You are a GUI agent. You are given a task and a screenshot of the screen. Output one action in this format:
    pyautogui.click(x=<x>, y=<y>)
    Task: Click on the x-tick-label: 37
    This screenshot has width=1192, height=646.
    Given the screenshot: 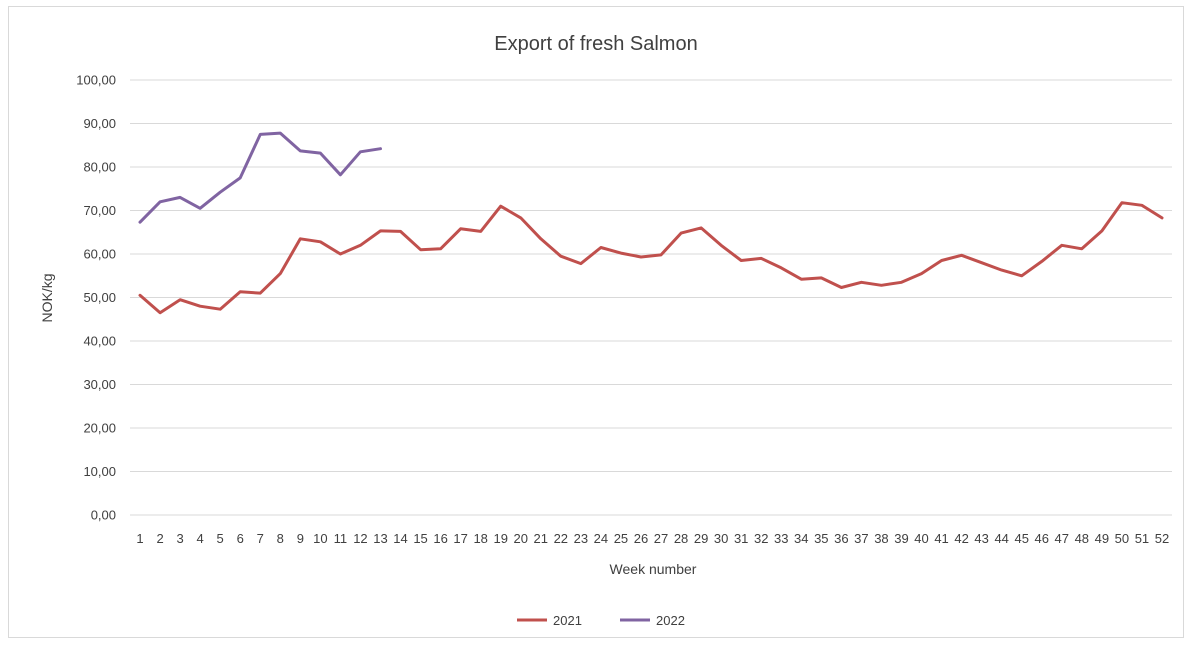 What is the action you would take?
    pyautogui.click(x=861, y=538)
    